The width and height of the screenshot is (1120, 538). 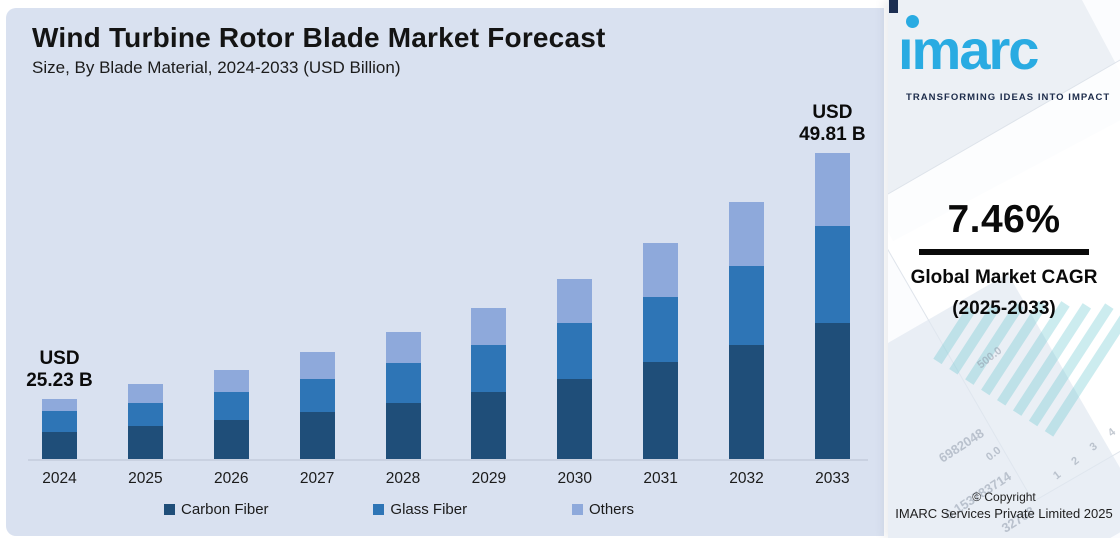 What do you see at coordinates (968, 49) in the screenshot?
I see `logo-wordmark: ımarc` at bounding box center [968, 49].